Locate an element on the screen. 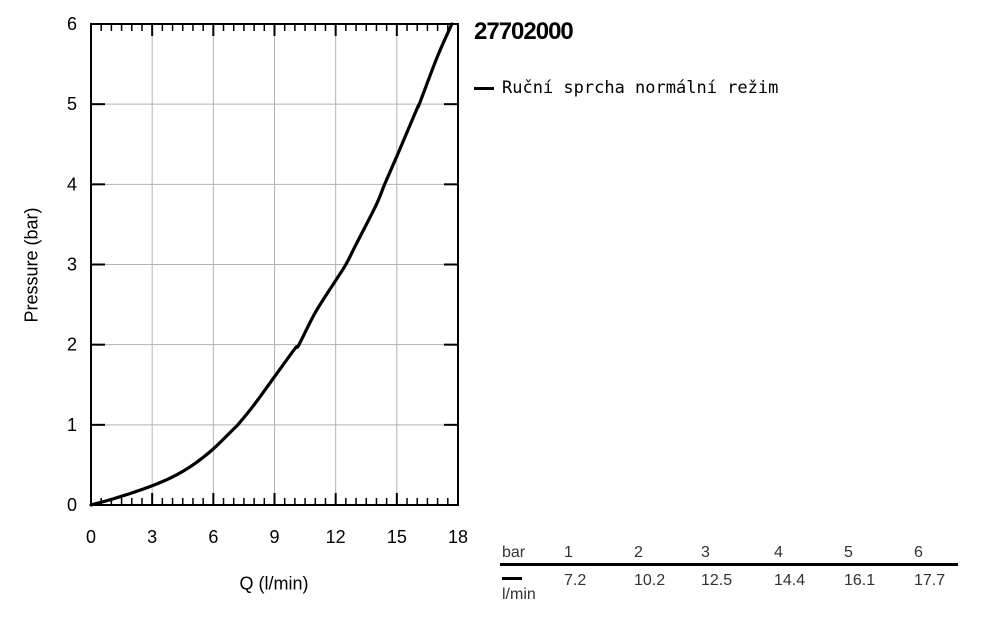 The image size is (1001, 633). y-tick-label: 4 is located at coordinates (72, 184).